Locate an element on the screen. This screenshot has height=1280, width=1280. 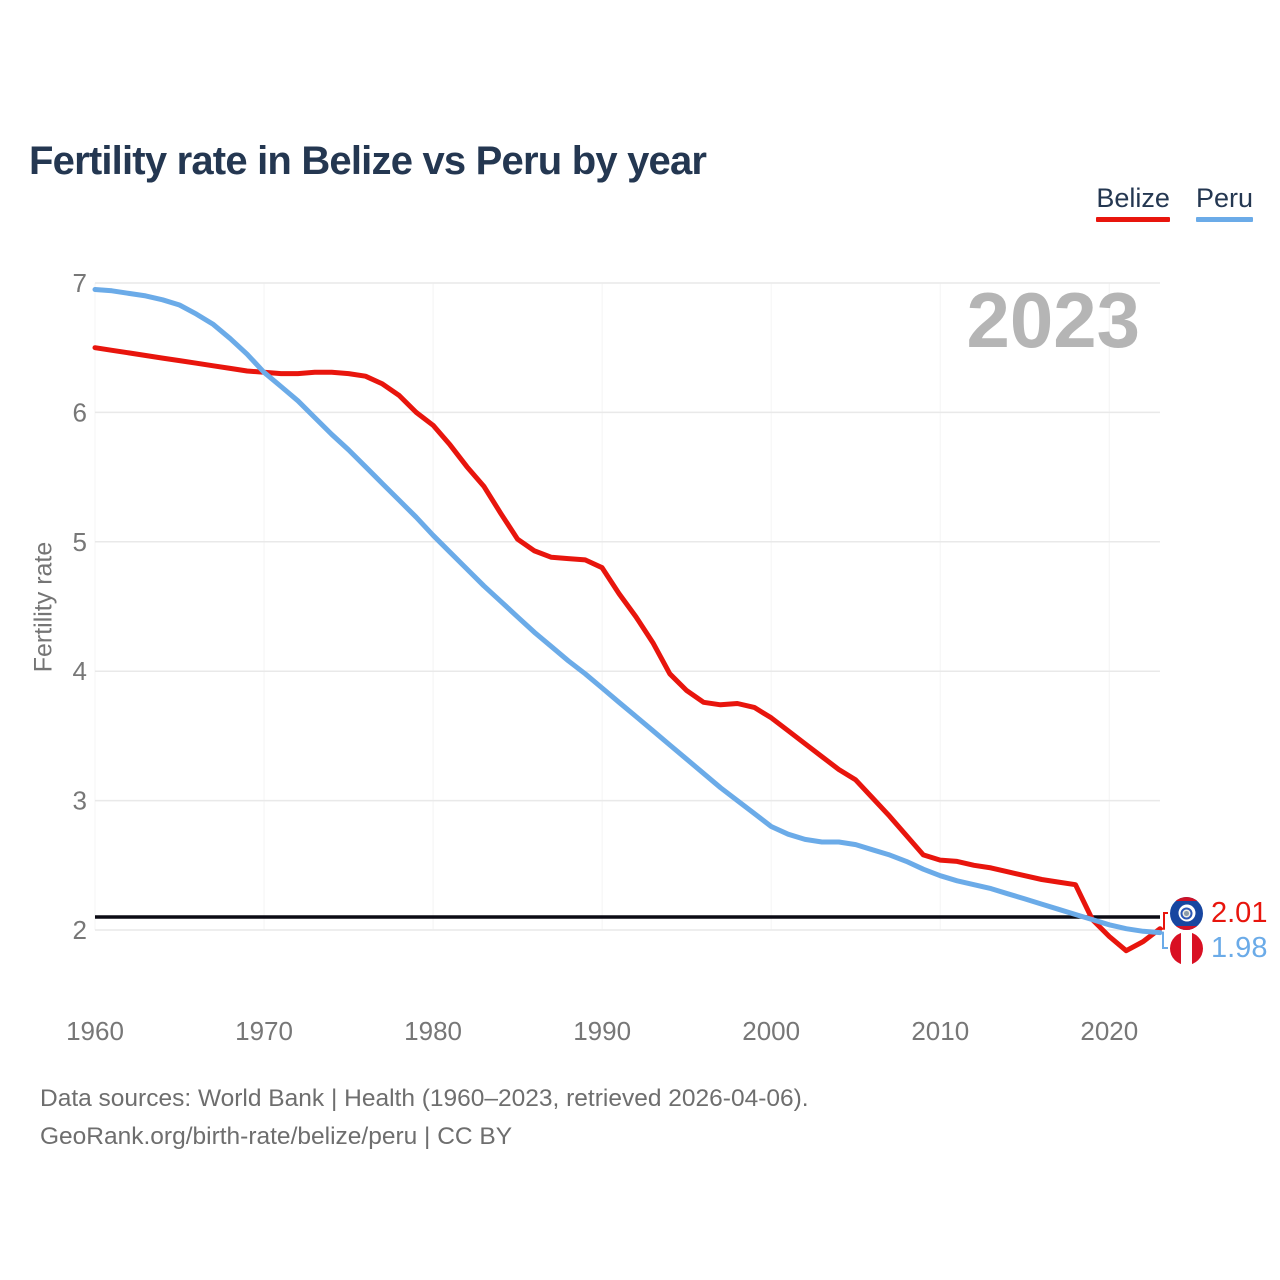
y-tick-6: 6 is located at coordinates (80, 412).